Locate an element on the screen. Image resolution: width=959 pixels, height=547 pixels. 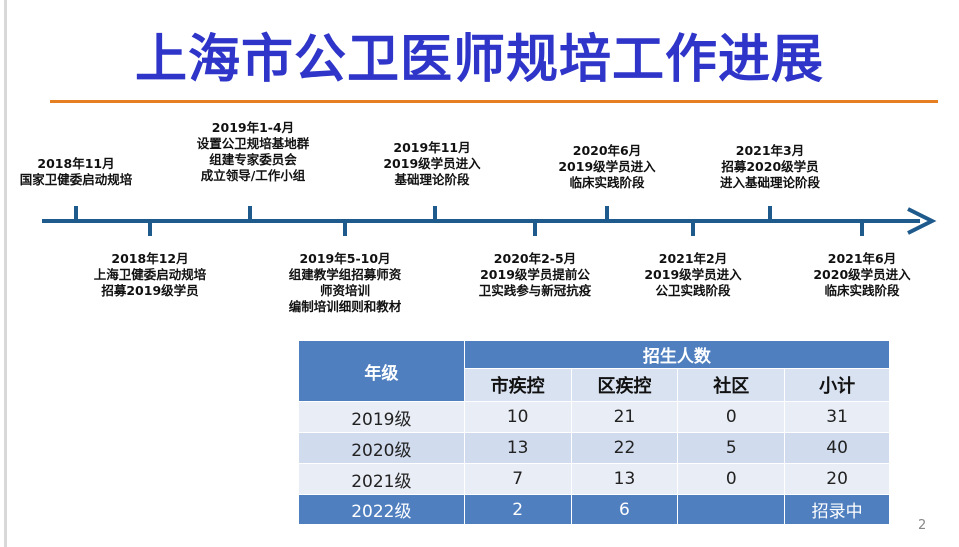
column-header: 区疾控 is located at coordinates (624, 385).